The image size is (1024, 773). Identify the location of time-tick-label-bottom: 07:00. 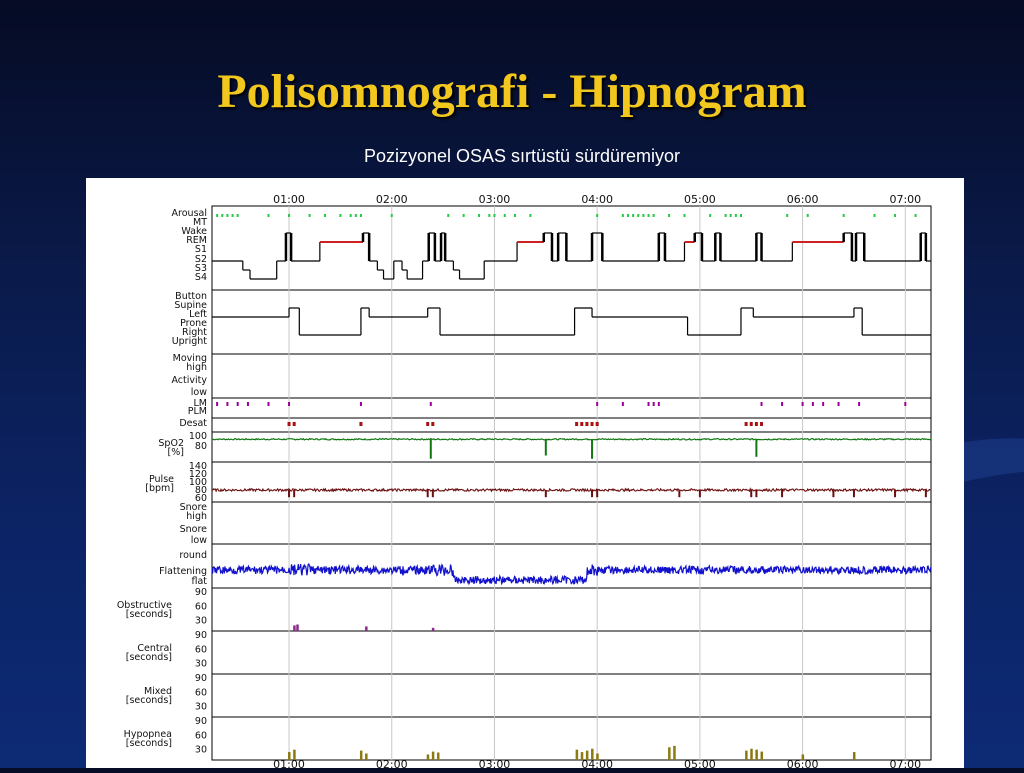
(905, 763).